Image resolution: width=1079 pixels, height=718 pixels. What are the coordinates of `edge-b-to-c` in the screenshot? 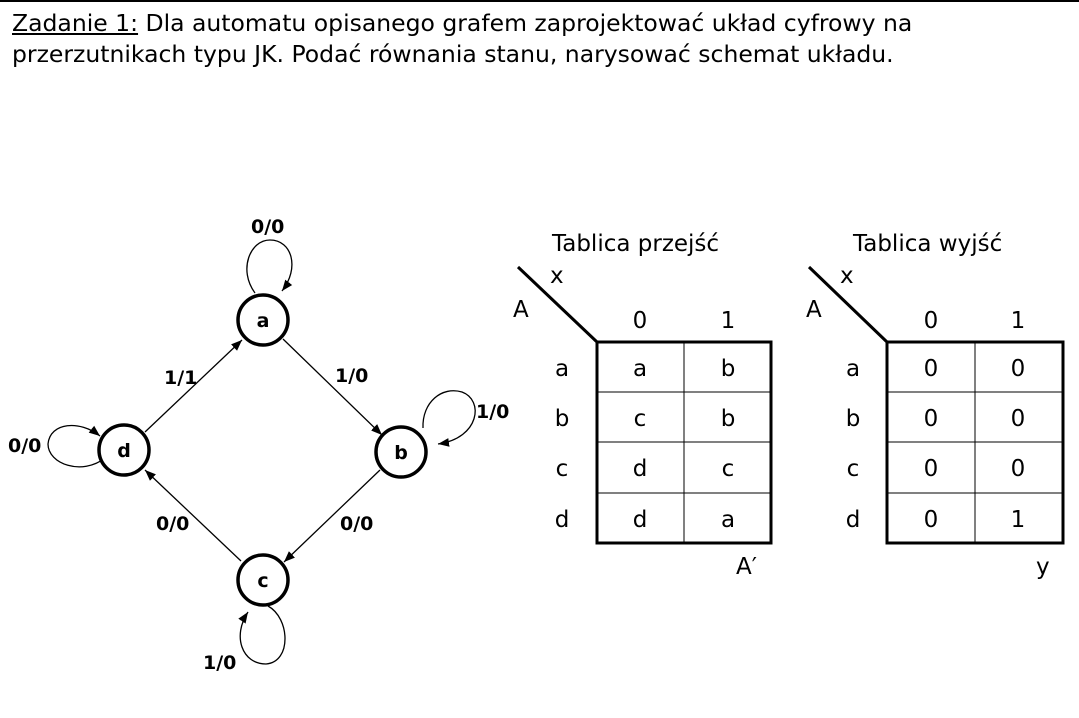 It's located at (332, 516).